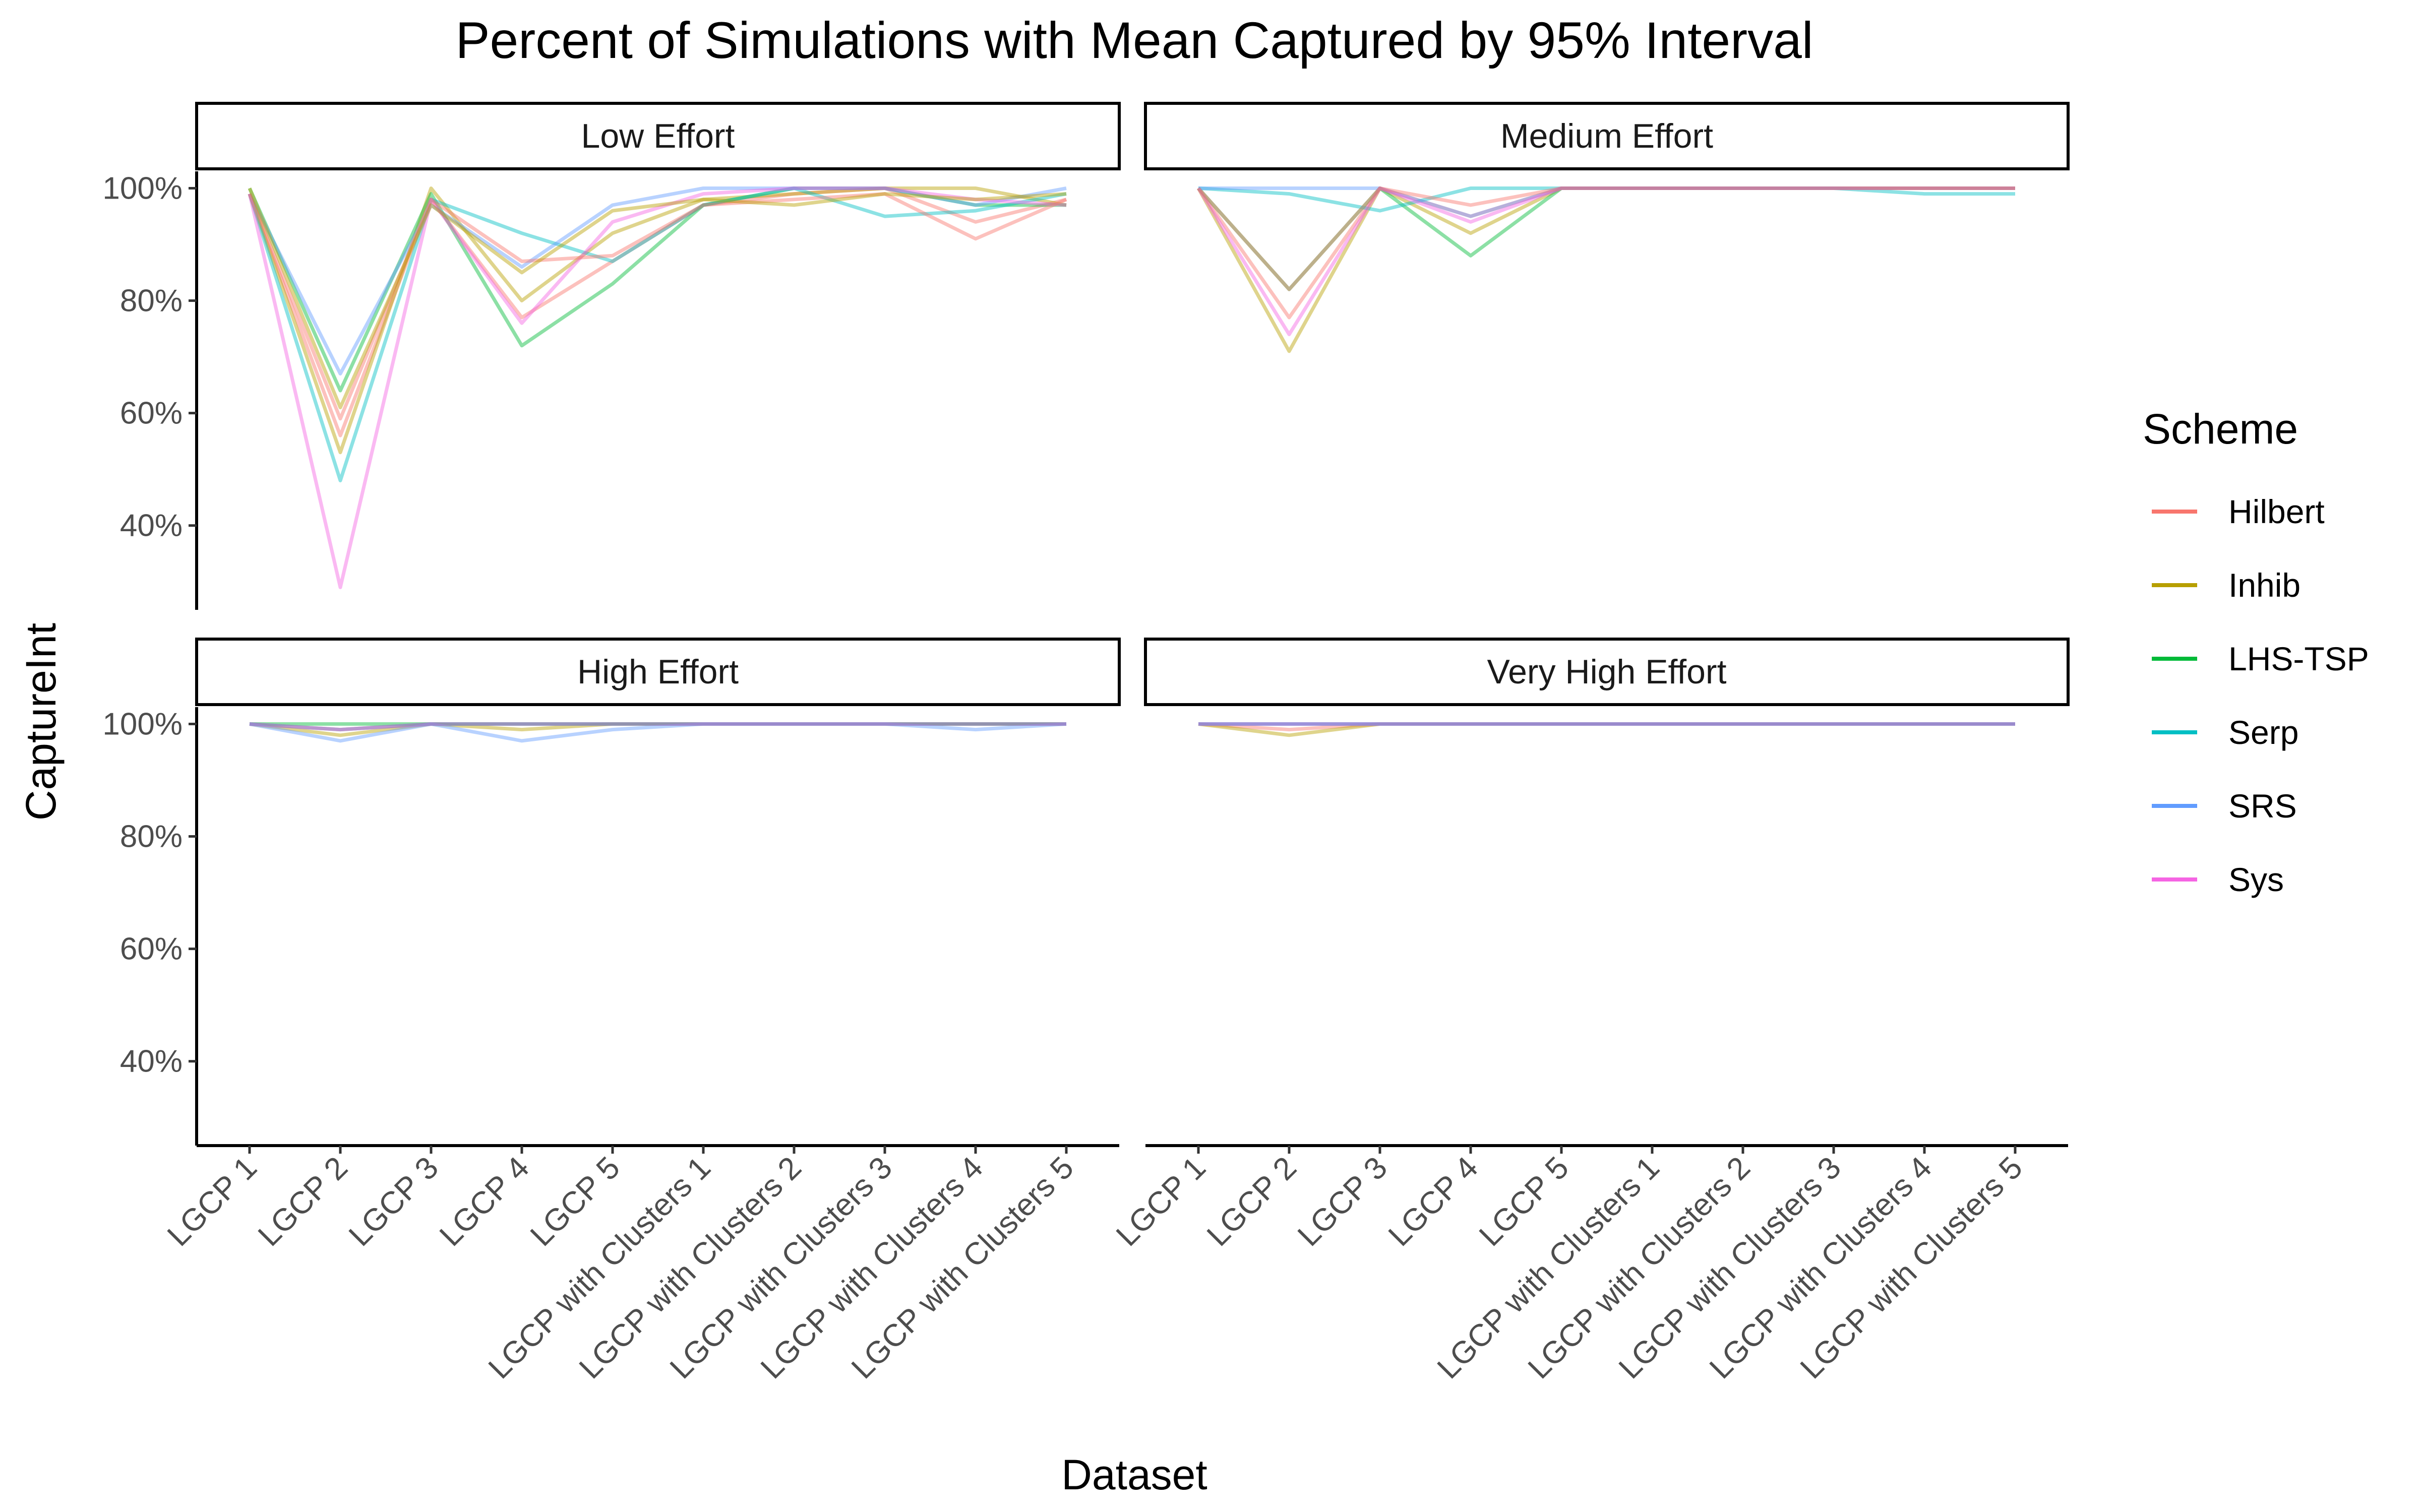  Describe the element at coordinates (2218, 880) in the screenshot. I see `legend-item-sys: Sys` at that location.